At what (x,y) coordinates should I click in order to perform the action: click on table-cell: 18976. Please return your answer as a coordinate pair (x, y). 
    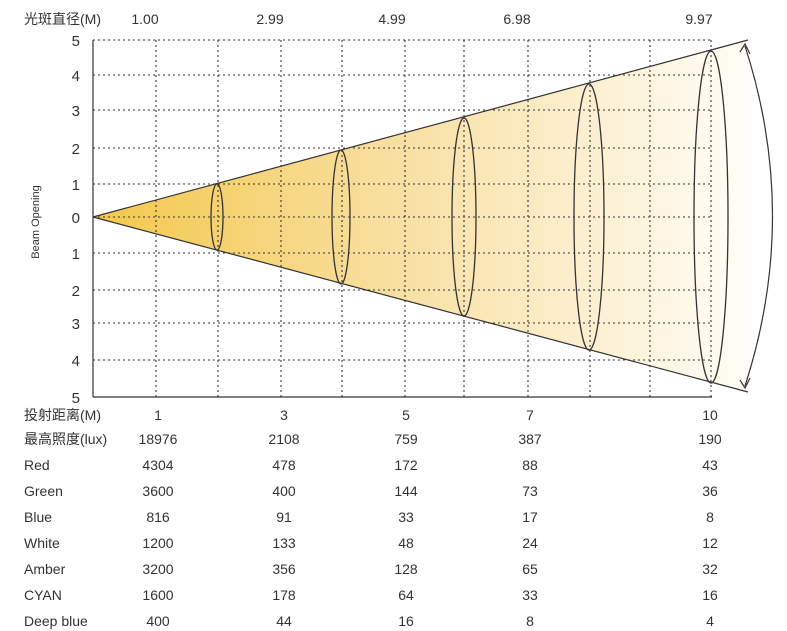
    Looking at the image, I should click on (158, 439).